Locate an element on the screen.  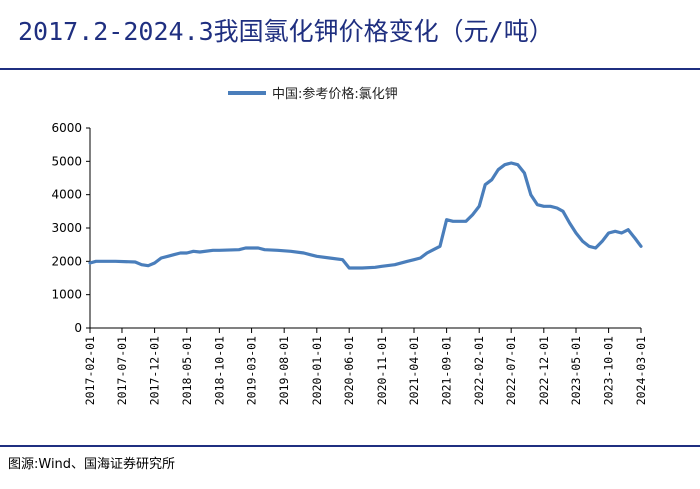
x-tick-label: 2023-10-01 is located at coordinates (609, 370).